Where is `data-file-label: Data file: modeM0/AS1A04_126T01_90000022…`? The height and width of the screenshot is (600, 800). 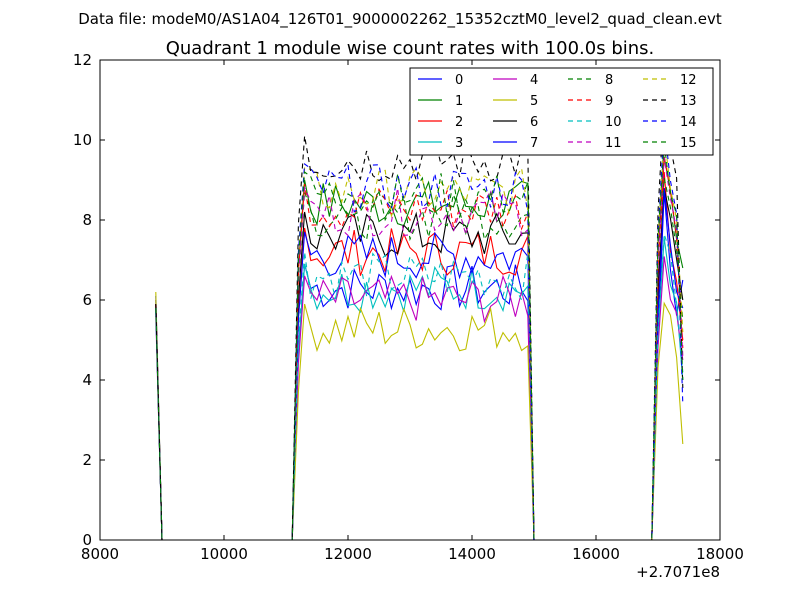
data-file-label: Data file: modeM0/AS1A04_126T01_90000022… is located at coordinates (400, 19).